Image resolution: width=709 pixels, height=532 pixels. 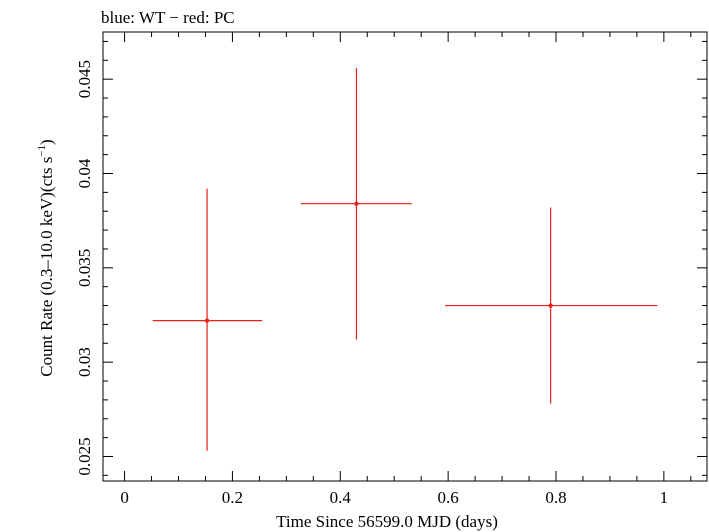 What do you see at coordinates (387, 521) in the screenshot?
I see `x-axis-label: Time Since 56599.0 MJD (days)` at bounding box center [387, 521].